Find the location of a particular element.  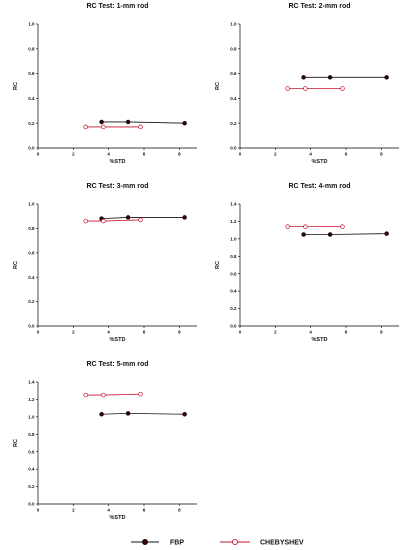

chart-title: RC Test: 4-mm rod is located at coordinates (319, 186).